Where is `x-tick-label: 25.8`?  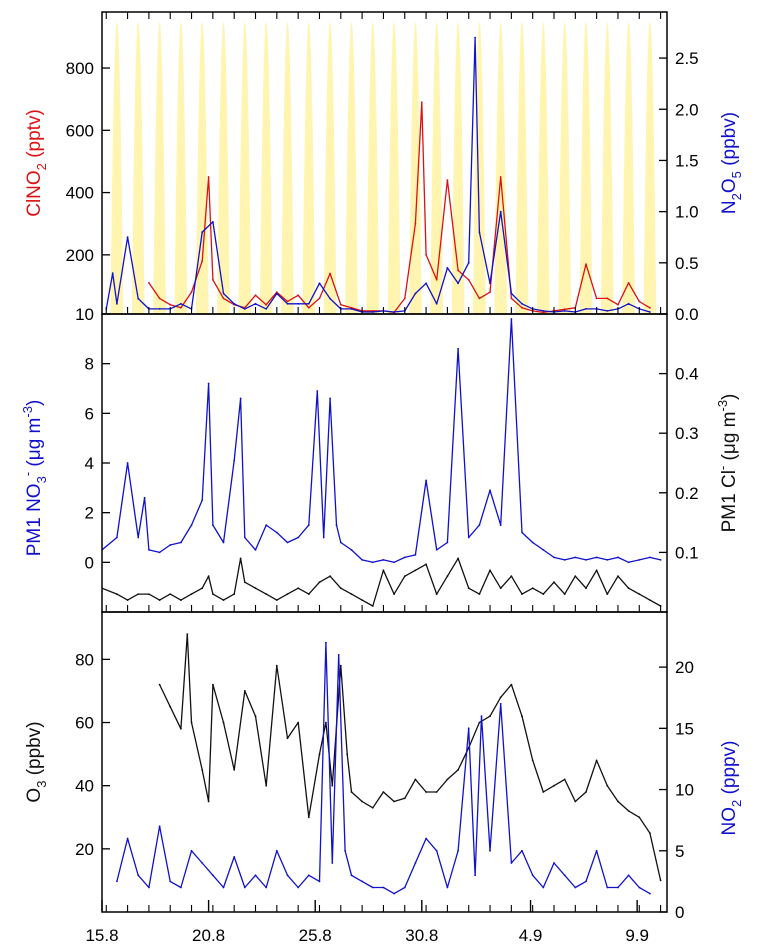
x-tick-label: 25.8 is located at coordinates (315, 935).